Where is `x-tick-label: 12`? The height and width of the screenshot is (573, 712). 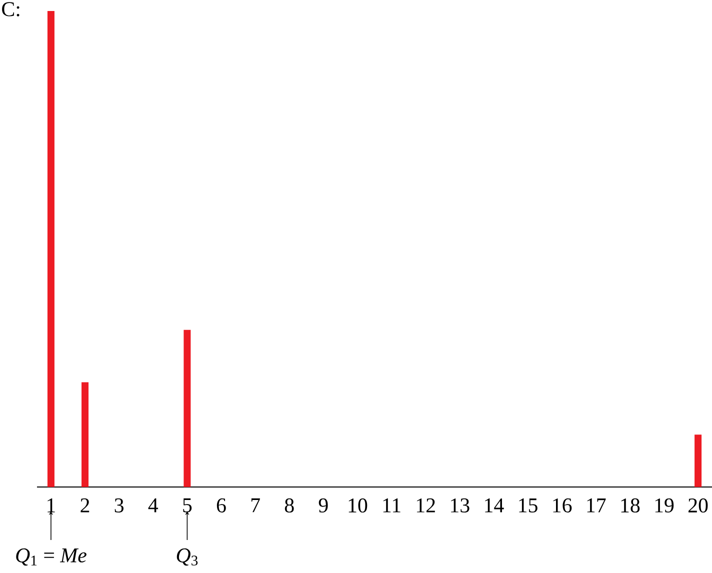
x-tick-label: 12 is located at coordinates (425, 505).